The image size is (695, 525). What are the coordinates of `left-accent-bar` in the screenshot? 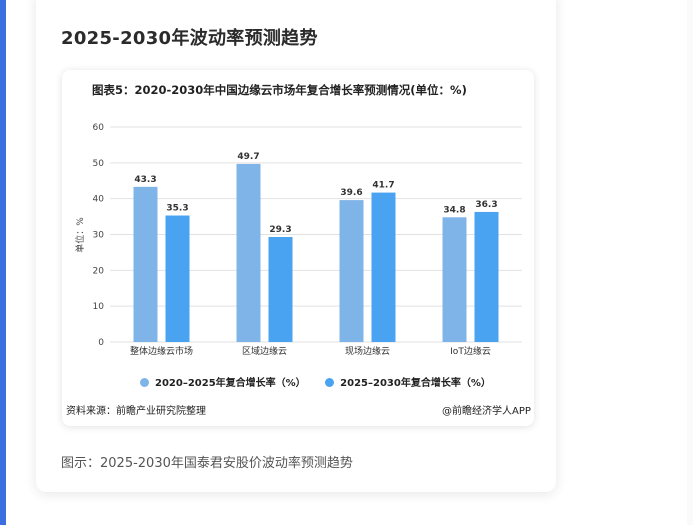 It's located at (3, 262).